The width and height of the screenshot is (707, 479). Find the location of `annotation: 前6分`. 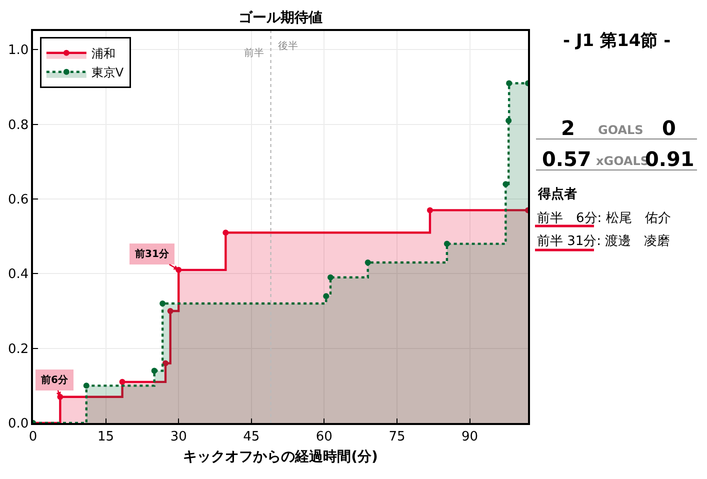

annotation: 前6分 is located at coordinates (54, 380).